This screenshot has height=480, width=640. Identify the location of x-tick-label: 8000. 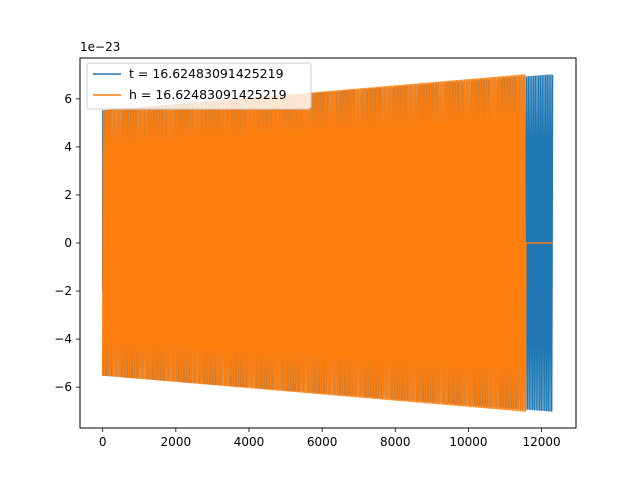
(395, 442).